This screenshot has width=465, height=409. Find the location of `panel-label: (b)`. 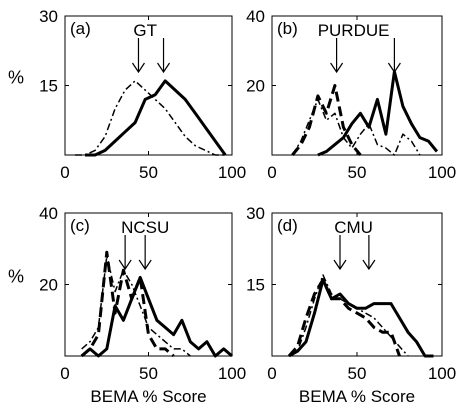

panel-label: (b) is located at coordinates (287, 28).